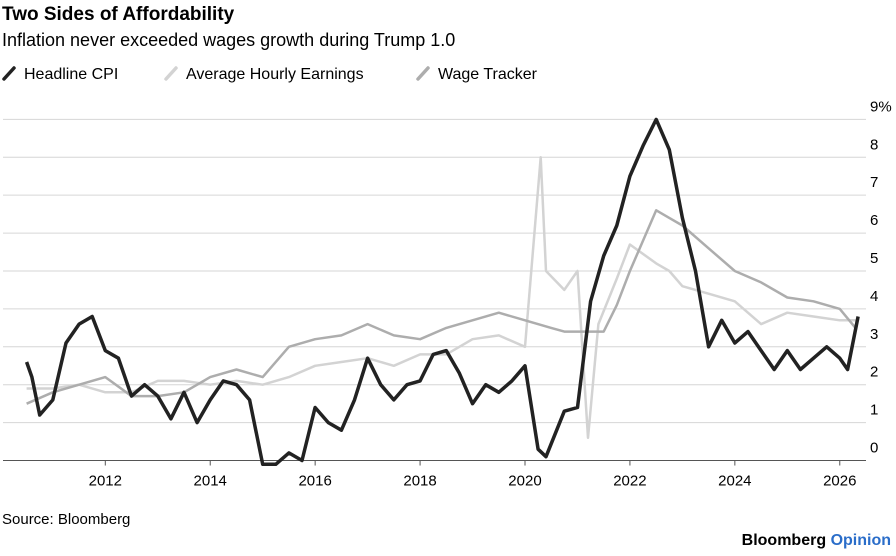  Describe the element at coordinates (629, 481) in the screenshot. I see `x-tick-label: 2022` at that location.